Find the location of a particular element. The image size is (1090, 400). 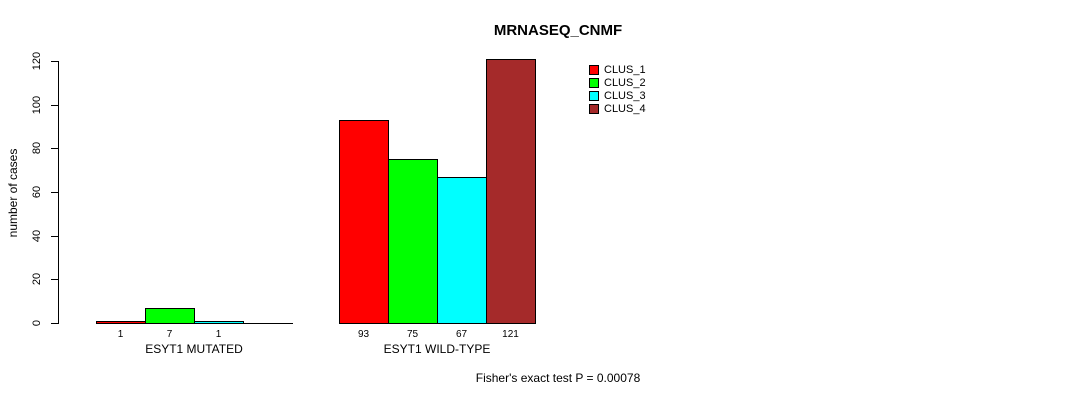

bar-value-label: 67 is located at coordinates (461, 334).